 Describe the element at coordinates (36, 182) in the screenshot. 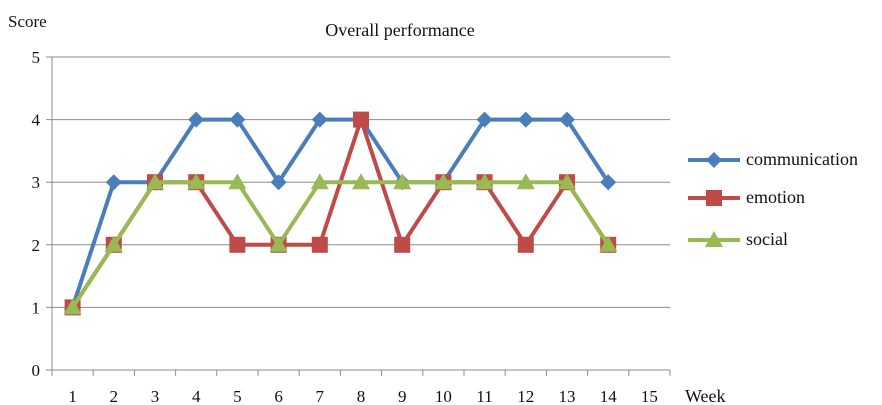

I see `y-tick-label: 3` at that location.